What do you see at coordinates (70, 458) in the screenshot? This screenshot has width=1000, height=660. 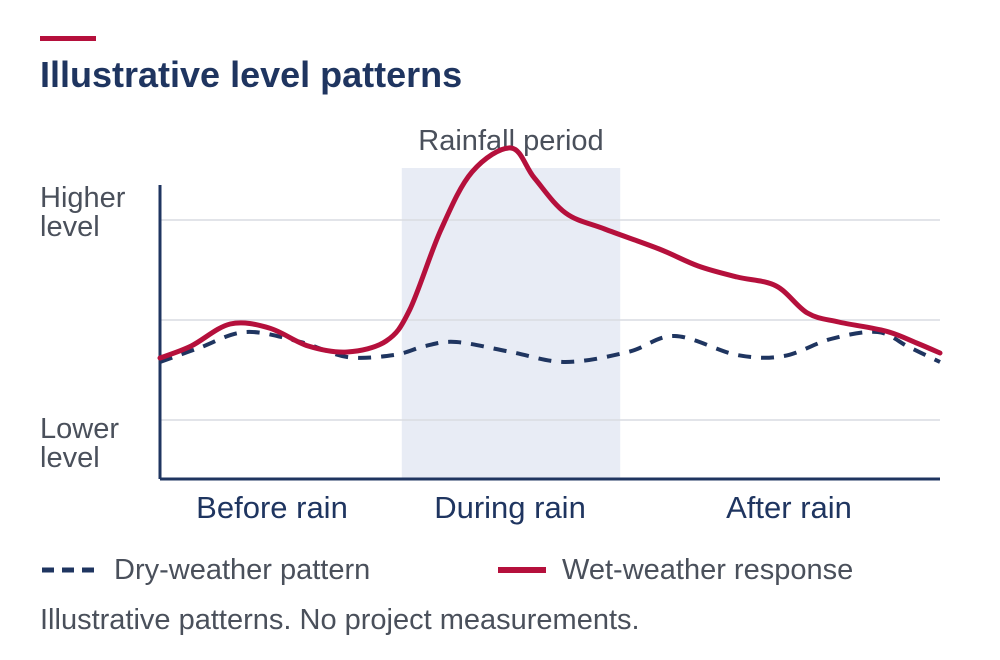 I see `y-label-lower-line-2: level` at bounding box center [70, 458].